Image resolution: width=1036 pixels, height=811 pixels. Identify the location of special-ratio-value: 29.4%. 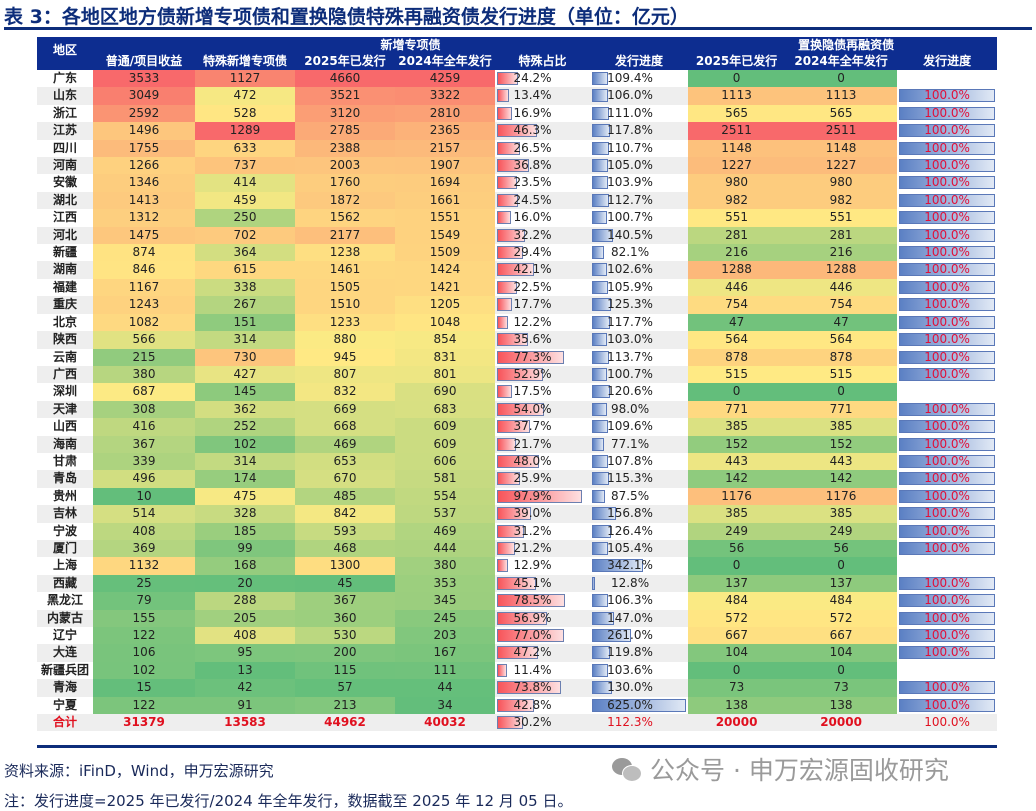
(532, 252).